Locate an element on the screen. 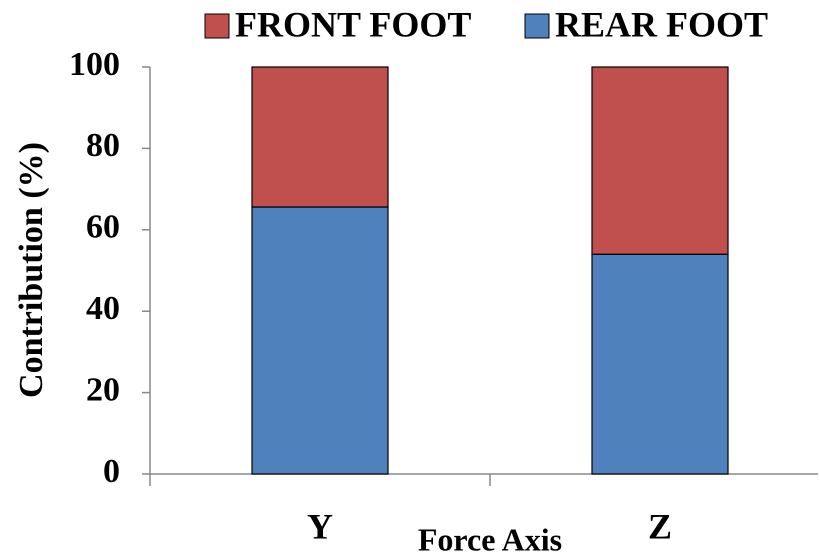 The image size is (820, 560). x-tick-label: Z is located at coordinates (660, 526).